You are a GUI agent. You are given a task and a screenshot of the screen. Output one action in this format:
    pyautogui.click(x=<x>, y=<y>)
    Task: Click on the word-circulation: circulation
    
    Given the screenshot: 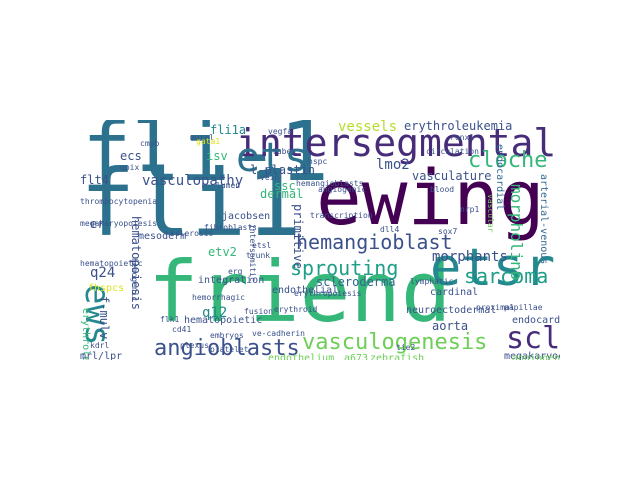 What is the action you would take?
    pyautogui.click(x=452, y=151)
    